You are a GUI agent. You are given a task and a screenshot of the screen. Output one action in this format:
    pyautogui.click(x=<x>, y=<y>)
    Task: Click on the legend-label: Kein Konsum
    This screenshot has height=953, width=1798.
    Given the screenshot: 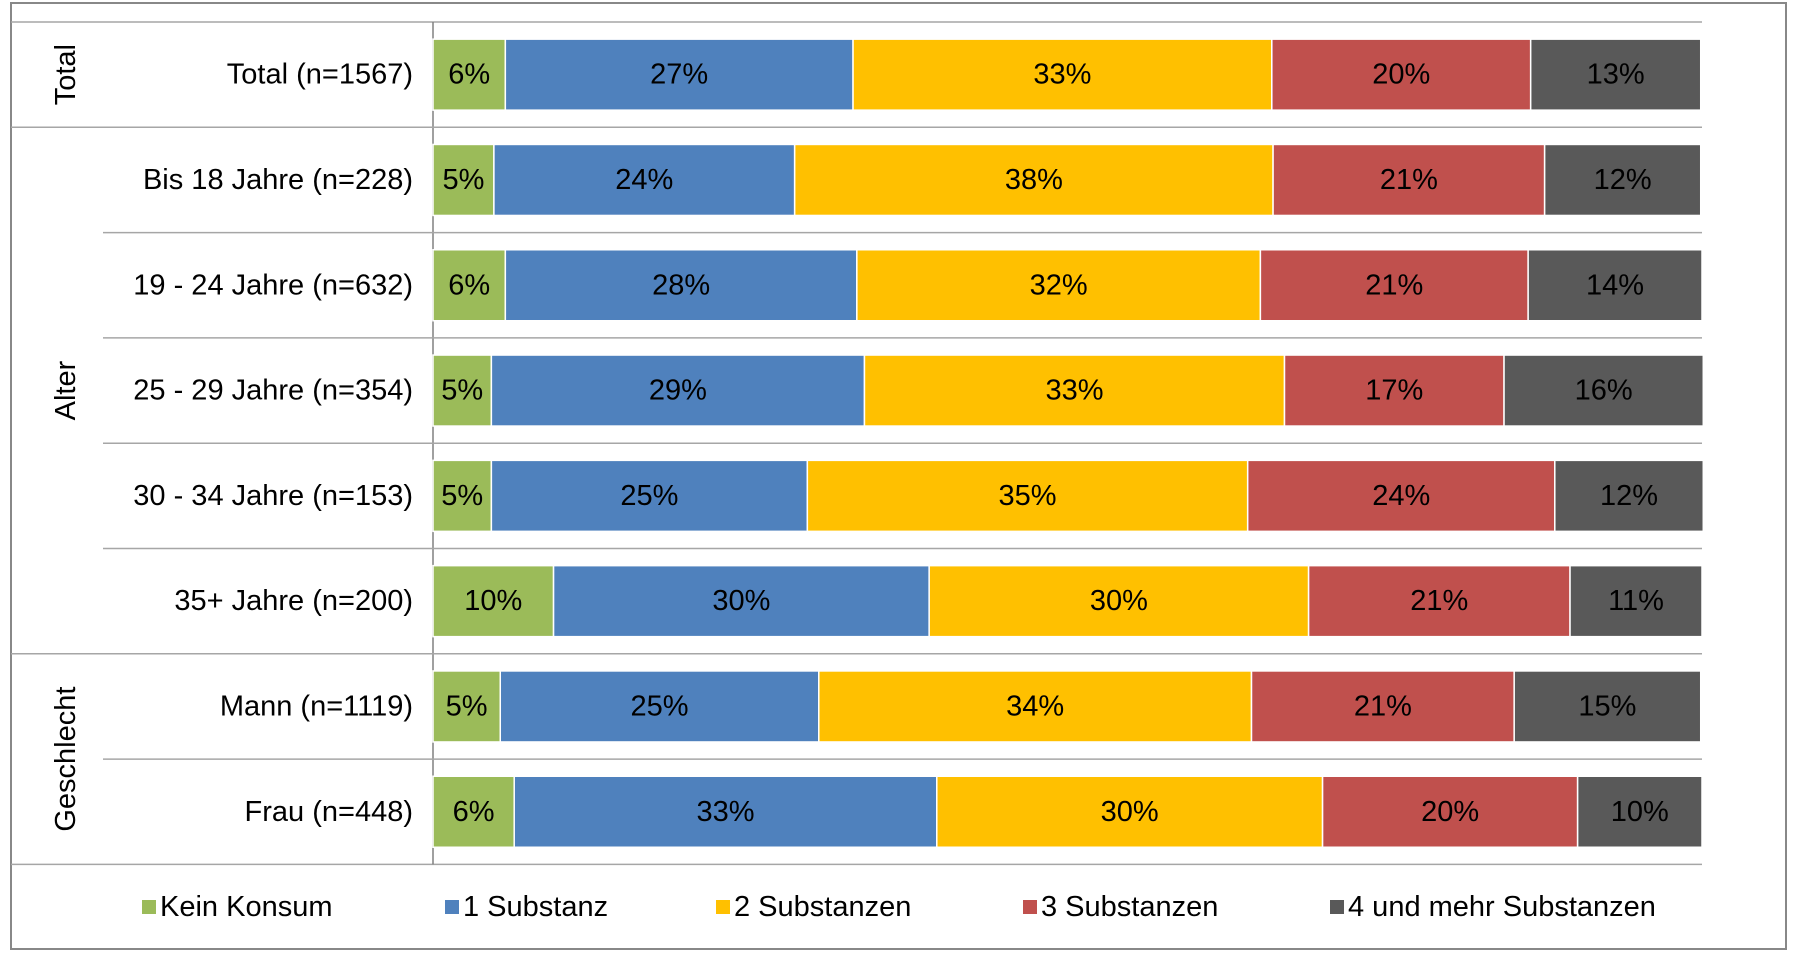 What is the action you would take?
    pyautogui.click(x=246, y=907)
    